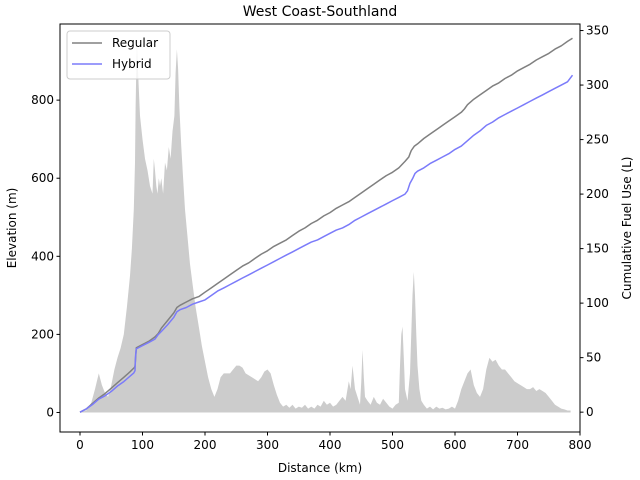 The image size is (640, 480). Describe the element at coordinates (42, 256) in the screenshot. I see `y-left-tick-label: 400` at that location.